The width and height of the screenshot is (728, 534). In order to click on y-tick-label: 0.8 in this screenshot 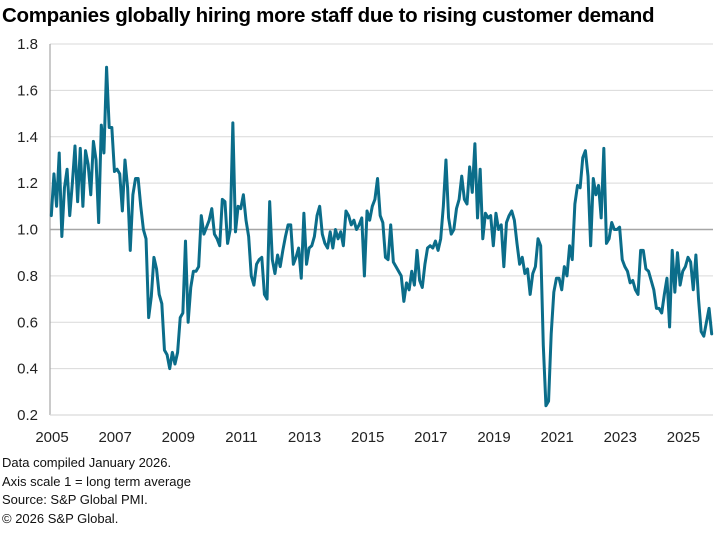, I will do `click(27, 276)`.